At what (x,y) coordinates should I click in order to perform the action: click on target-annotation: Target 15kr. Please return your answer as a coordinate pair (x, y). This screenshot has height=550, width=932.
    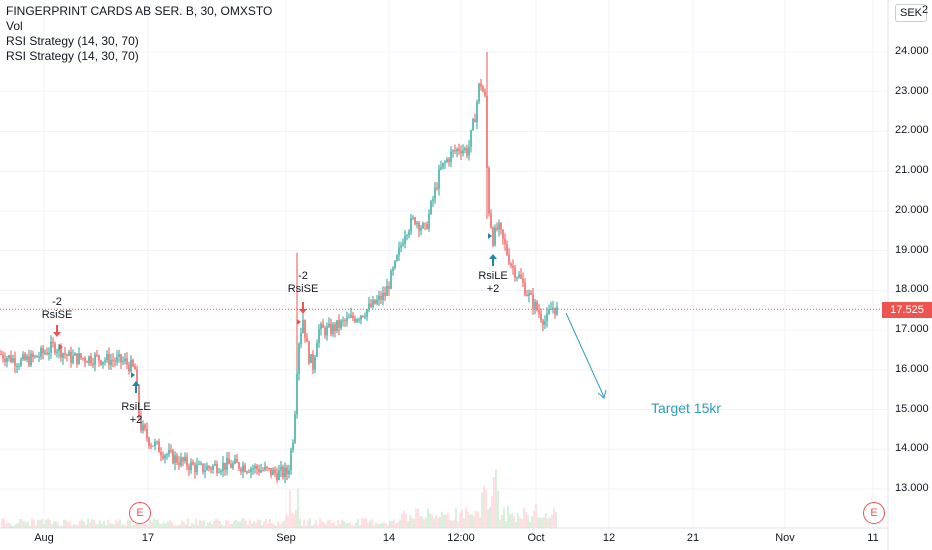
    Looking at the image, I should click on (686, 408).